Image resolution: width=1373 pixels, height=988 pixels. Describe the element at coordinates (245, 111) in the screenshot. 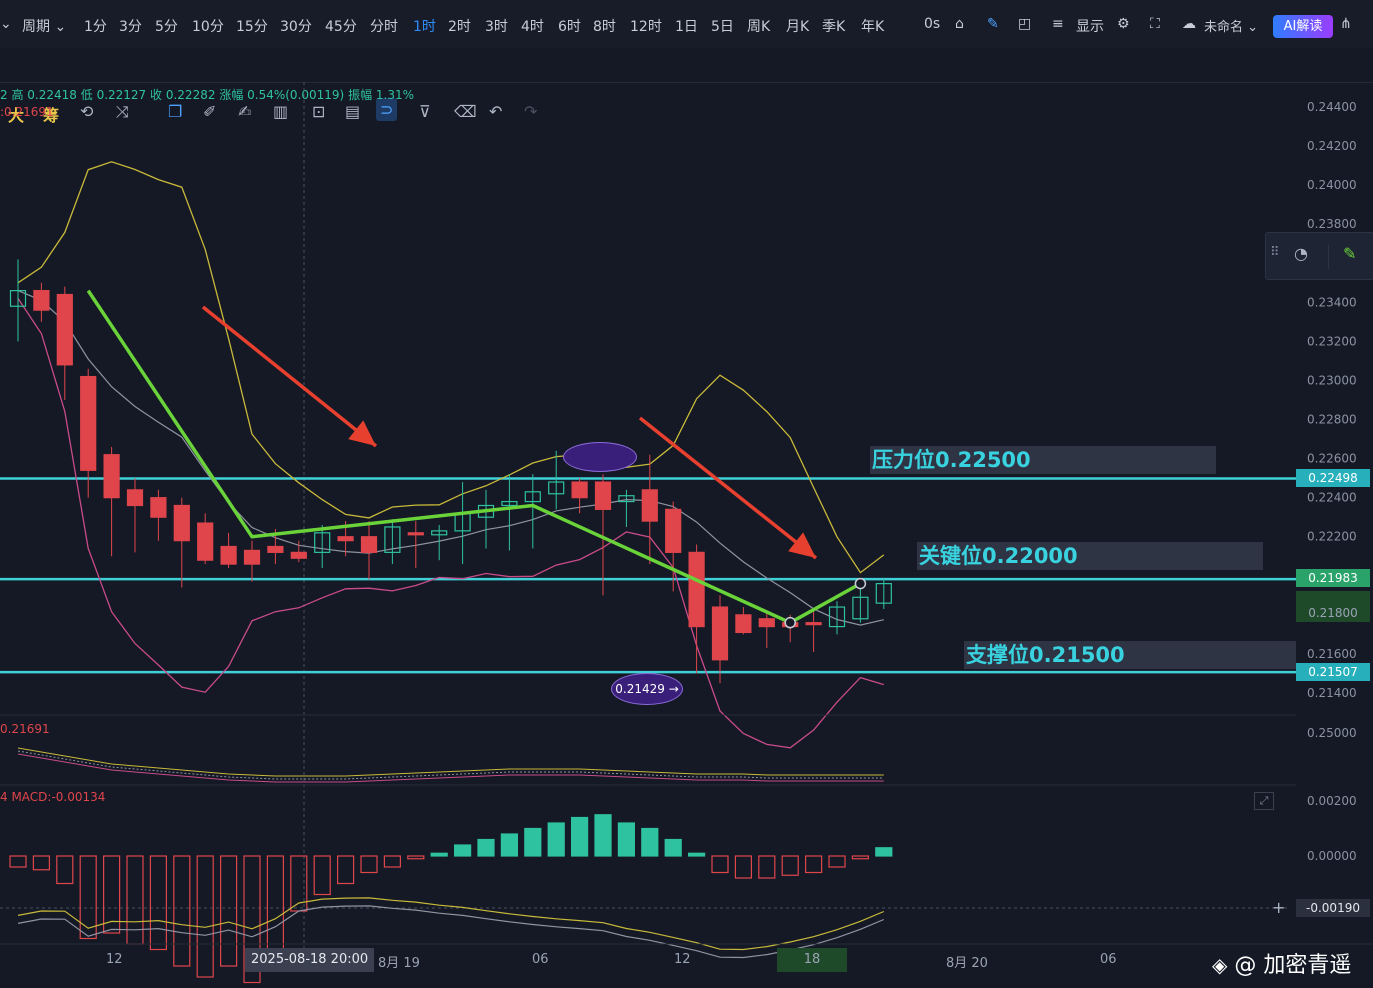

I see `brush-icon: ✍` at that location.